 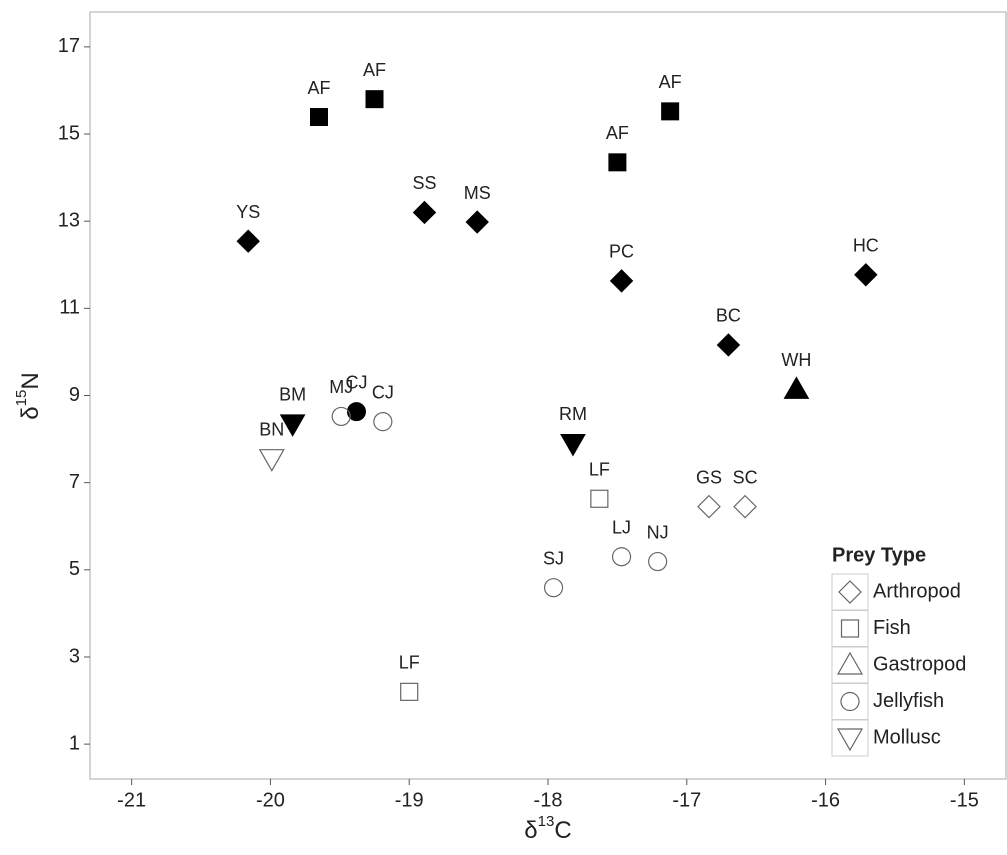 What do you see at coordinates (69, 46) in the screenshot?
I see `y-tick-label: 17` at bounding box center [69, 46].